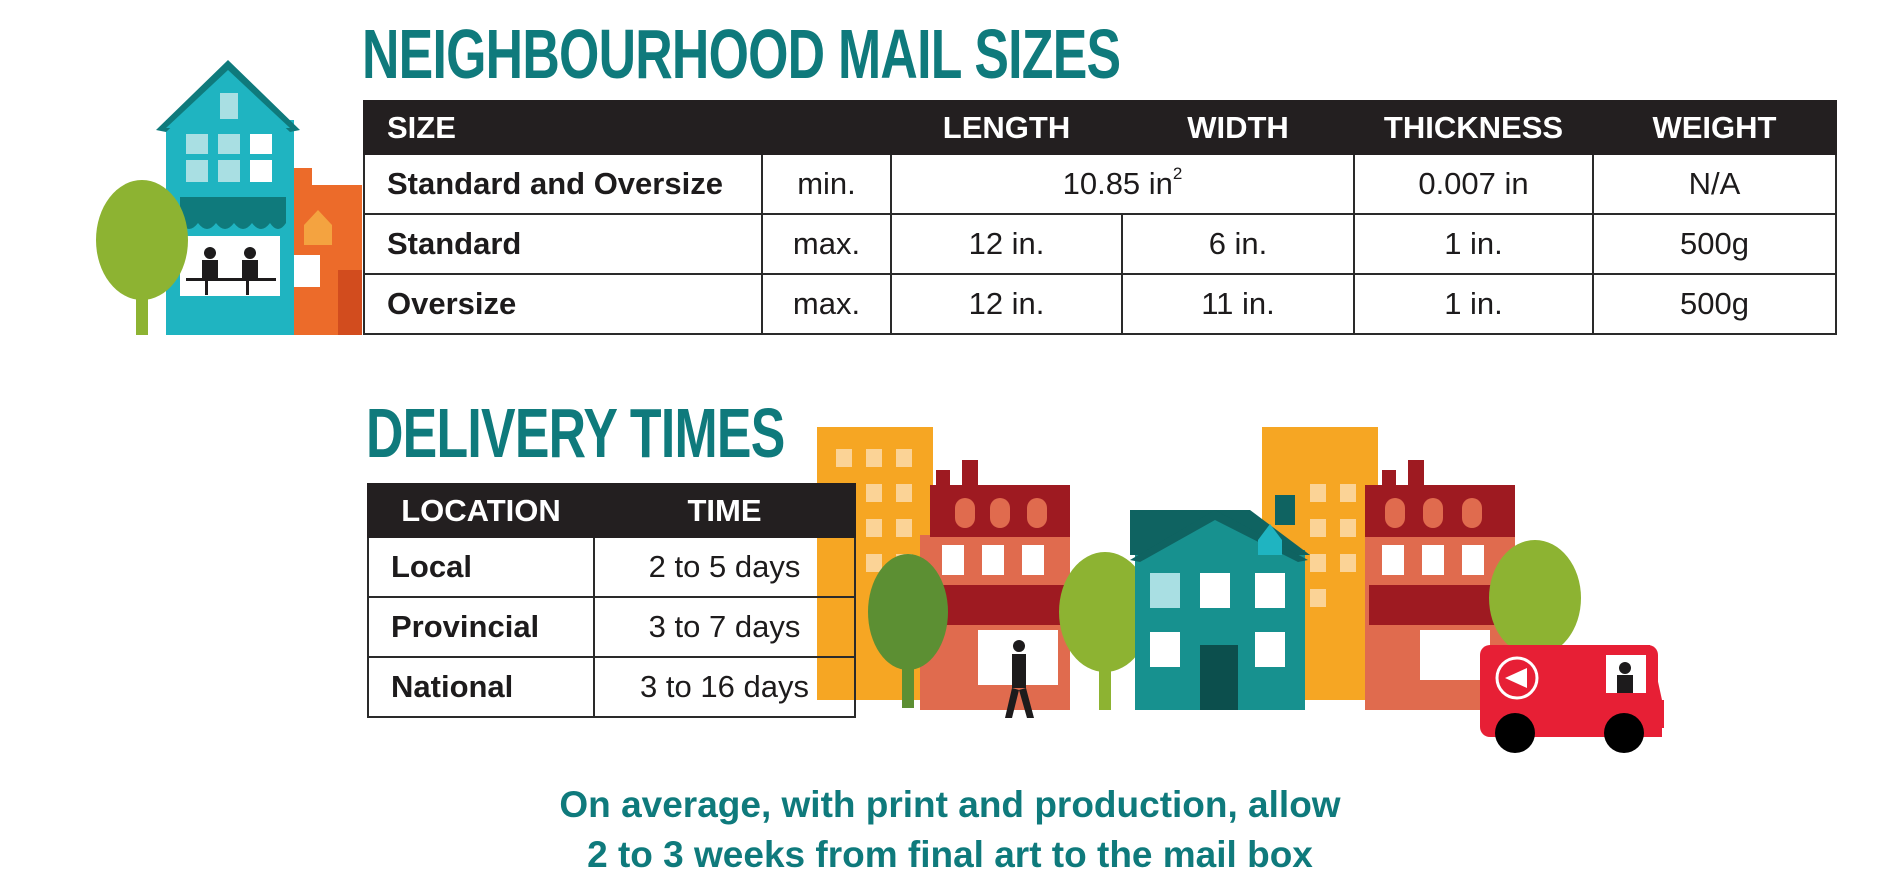  Describe the element at coordinates (627, 127) in the screenshot. I see `header-size: SIZE` at that location.